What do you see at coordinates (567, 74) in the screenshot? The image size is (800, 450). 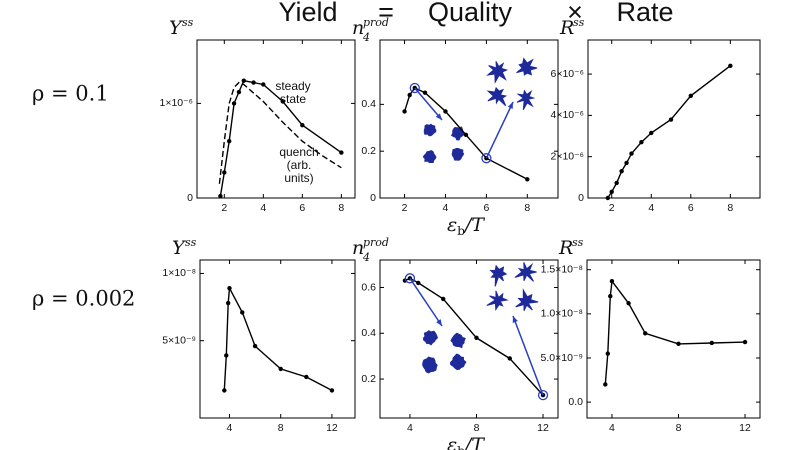 I see `y-tick-label: 6×10⁻⁶` at bounding box center [567, 74].